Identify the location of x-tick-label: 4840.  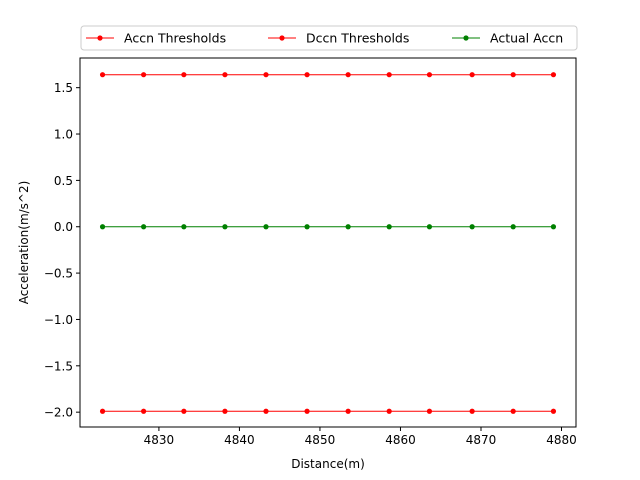
(239, 440).